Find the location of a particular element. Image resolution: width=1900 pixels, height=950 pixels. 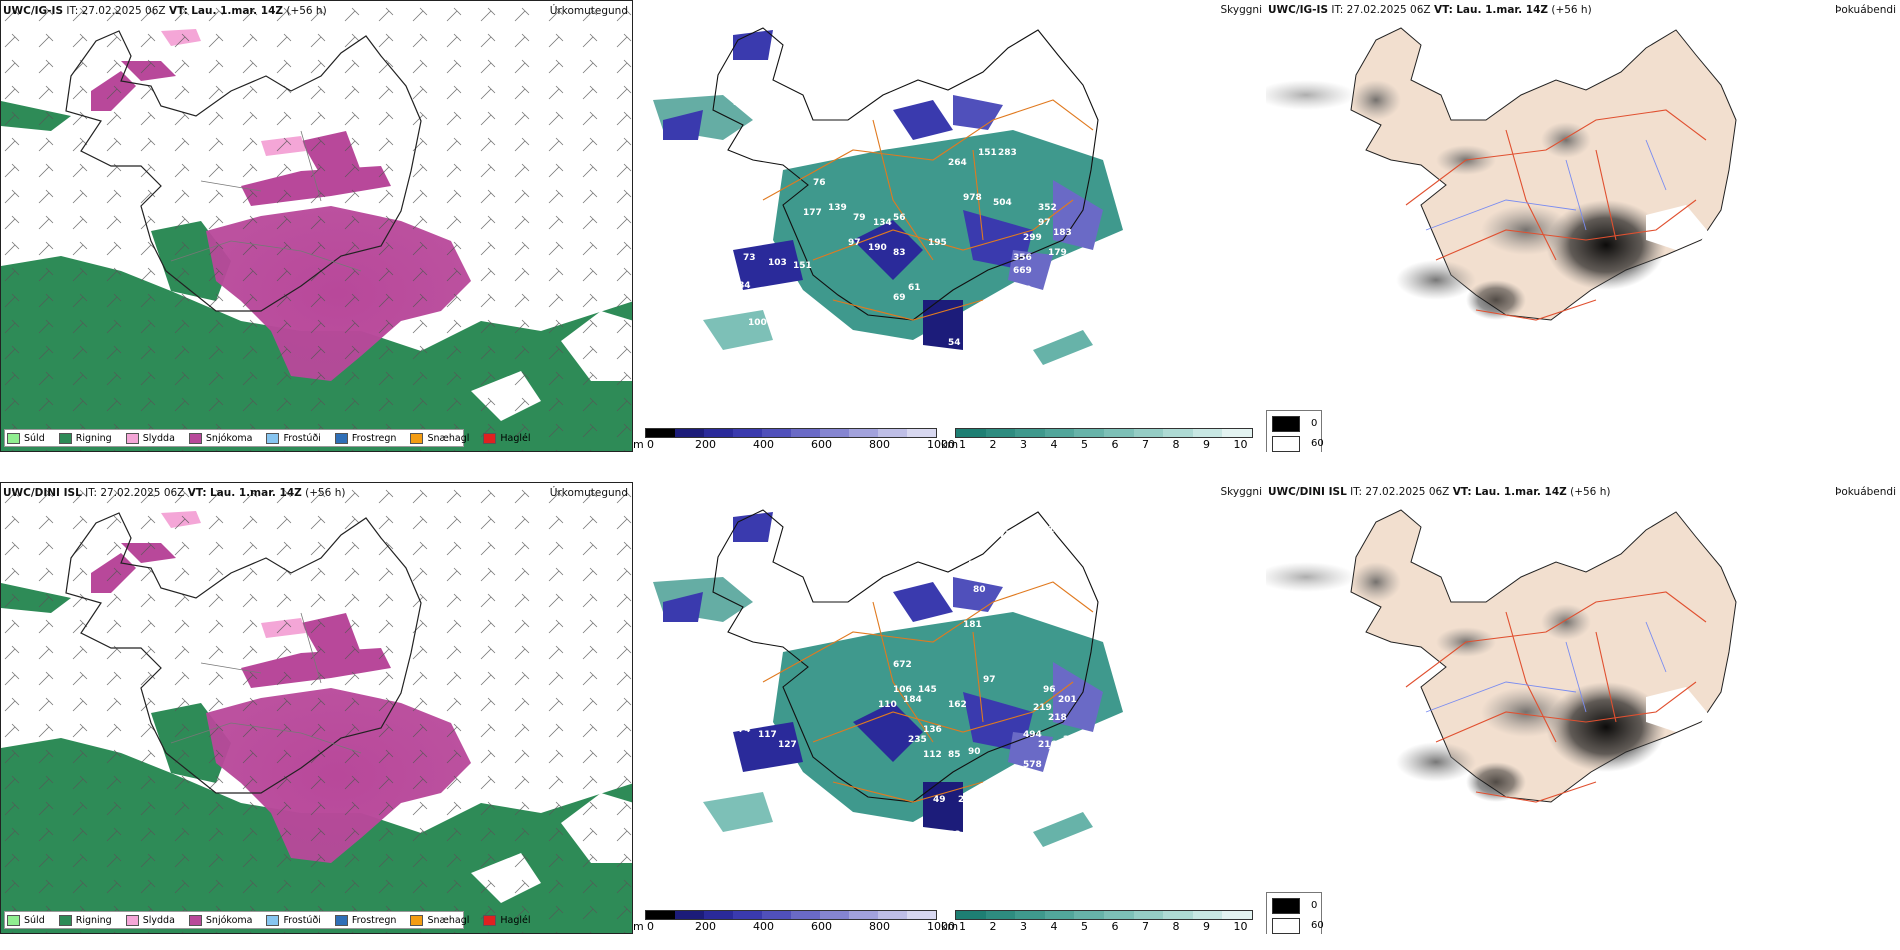

colorbar-m-swatches is located at coordinates (791, 433).